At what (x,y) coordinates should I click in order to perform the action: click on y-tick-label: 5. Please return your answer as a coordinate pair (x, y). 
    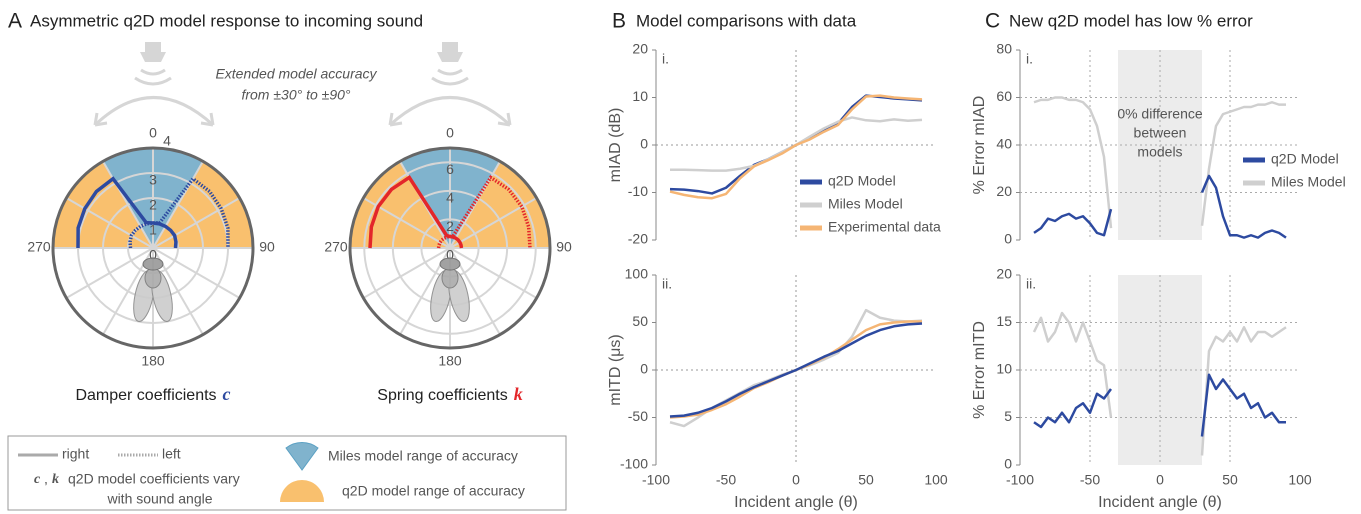
    Looking at the image, I should click on (1008, 416).